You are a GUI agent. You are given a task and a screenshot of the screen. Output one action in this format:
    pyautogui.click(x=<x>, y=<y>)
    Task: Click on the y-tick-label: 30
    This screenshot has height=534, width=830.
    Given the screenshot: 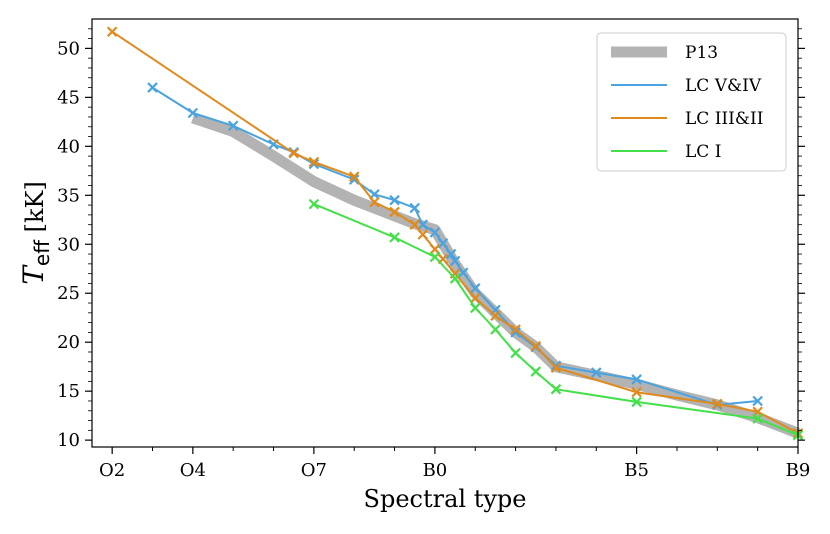 What is the action you would take?
    pyautogui.click(x=68, y=244)
    